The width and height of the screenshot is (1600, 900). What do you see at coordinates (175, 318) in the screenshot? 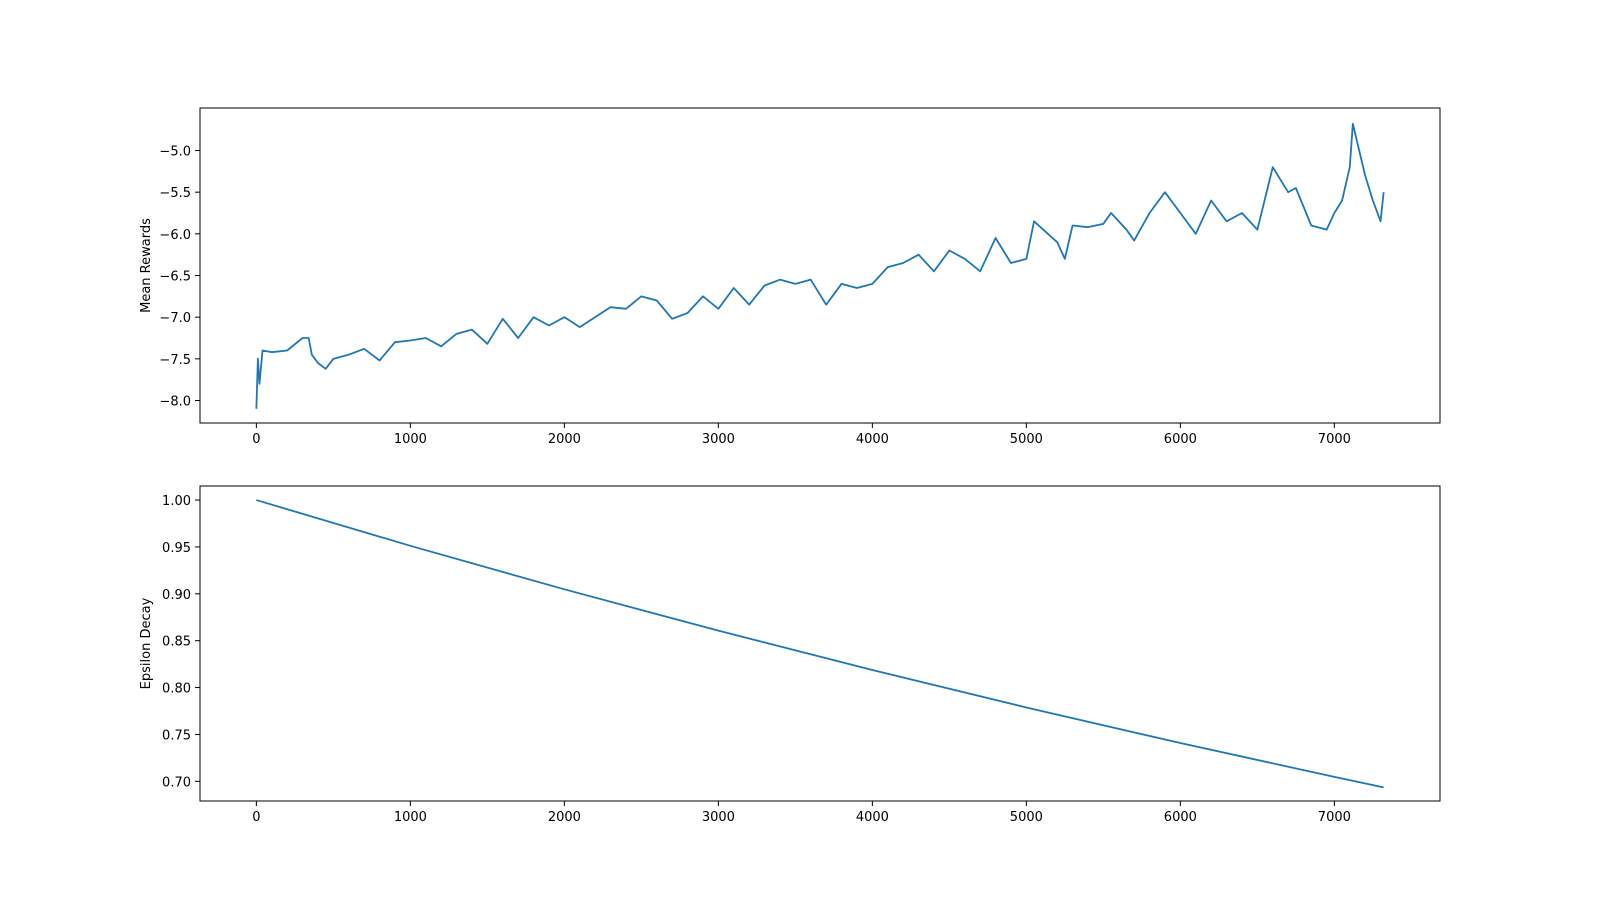
I see `y-tick-label: −7.0` at bounding box center [175, 318].